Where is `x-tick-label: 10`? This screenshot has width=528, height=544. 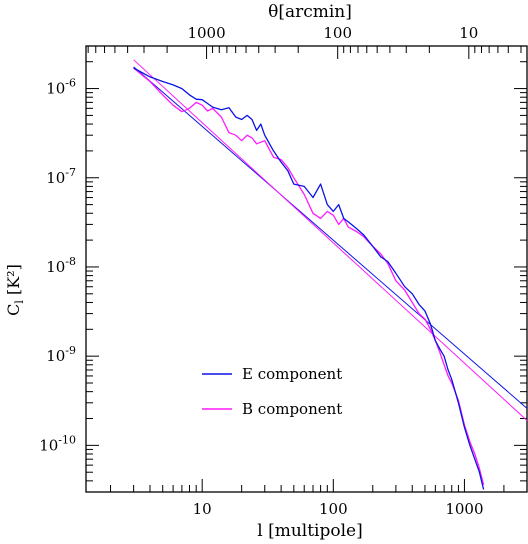
x-tick-label: 10 is located at coordinates (202, 509).